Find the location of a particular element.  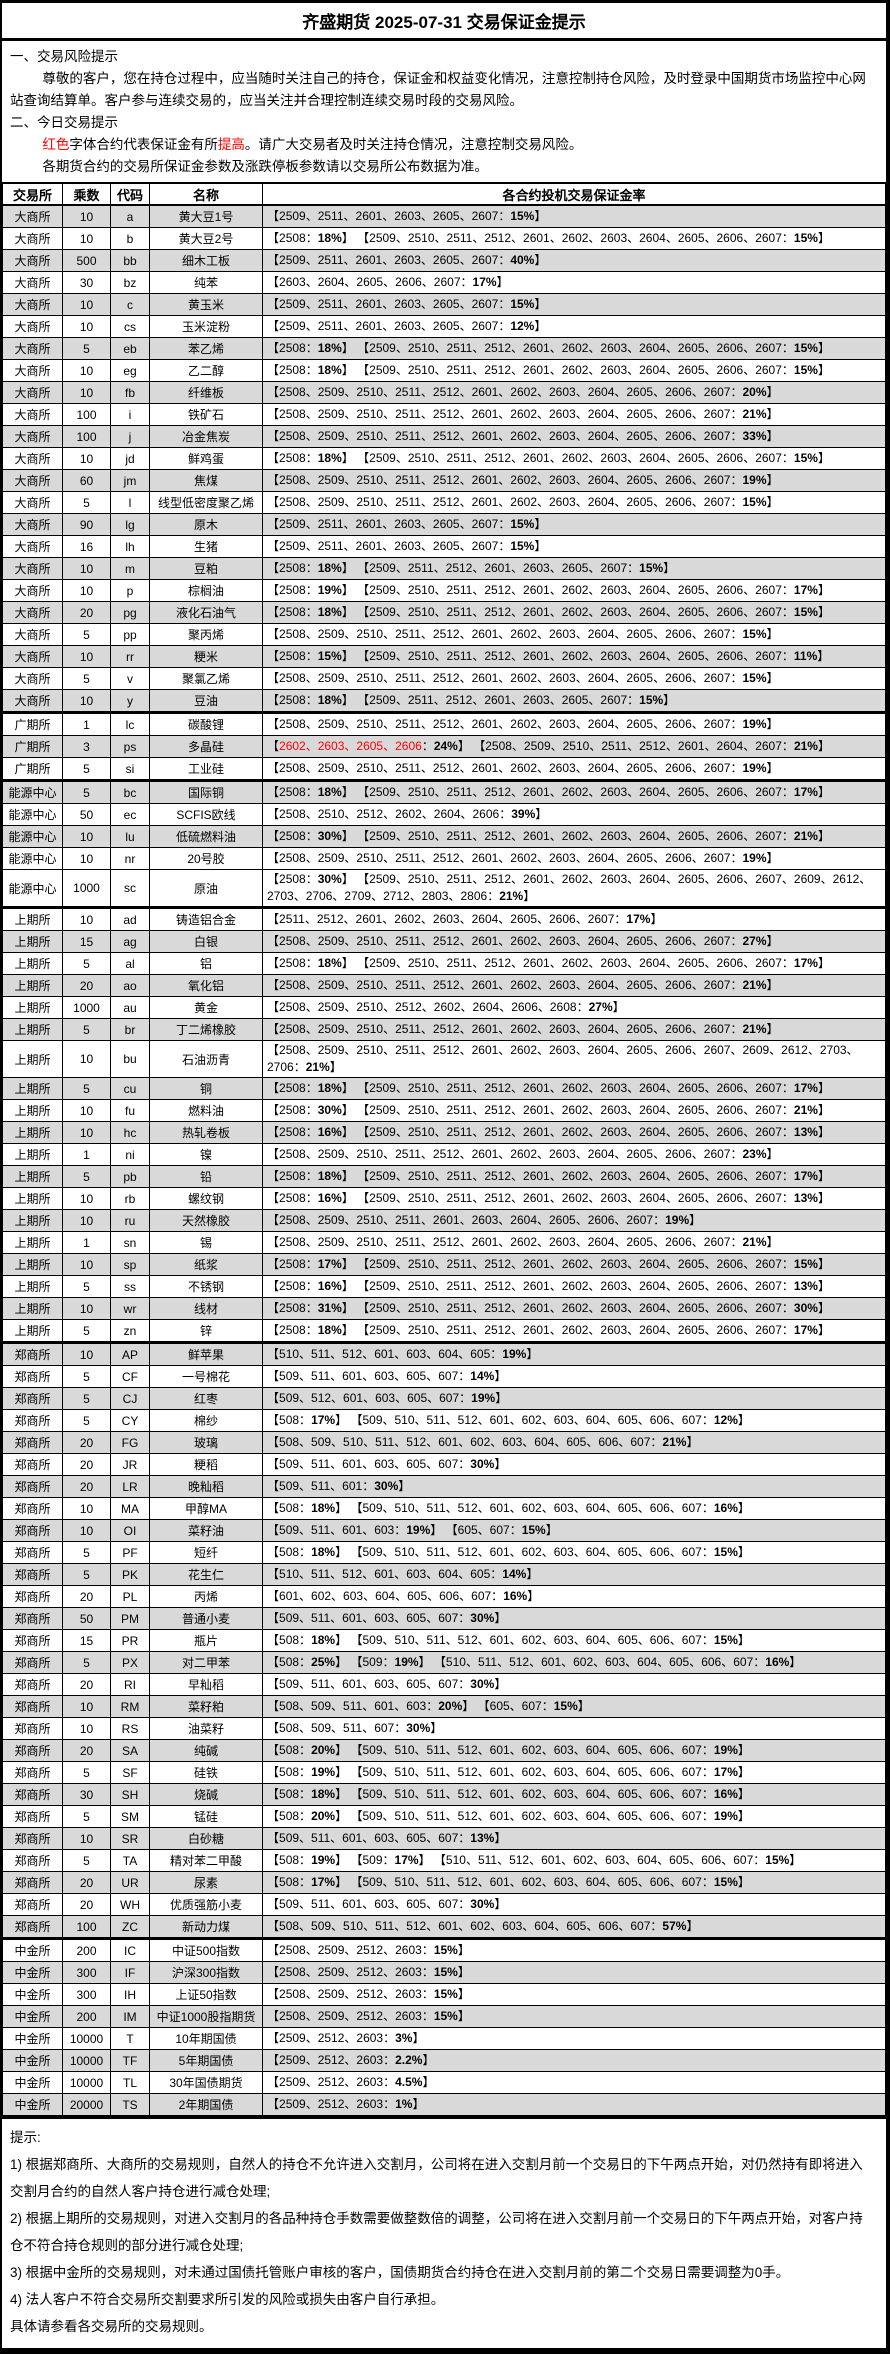

margin-rates-cell: 【2508、2509、2512、2603：15%】 is located at coordinates (574, 1949).